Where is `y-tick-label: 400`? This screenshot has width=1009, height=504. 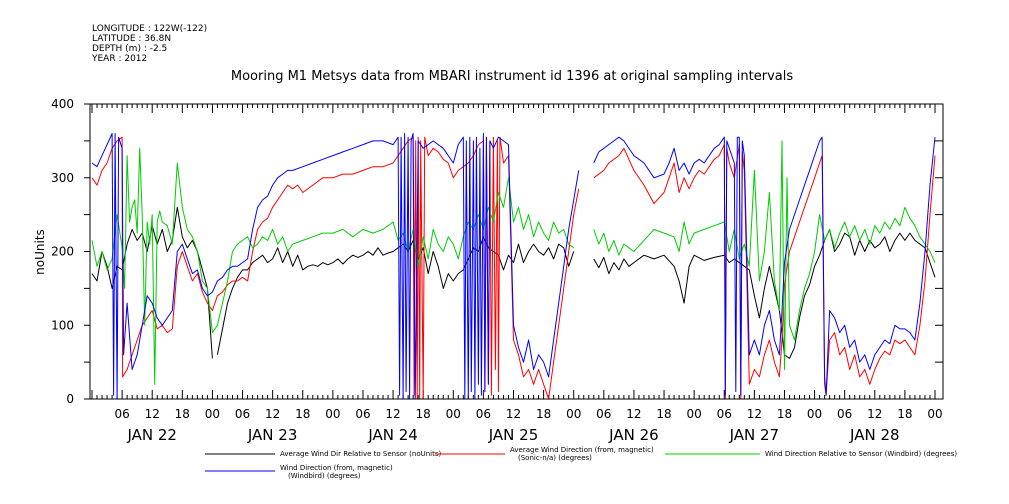
y-tick-label: 400 is located at coordinates (62, 104).